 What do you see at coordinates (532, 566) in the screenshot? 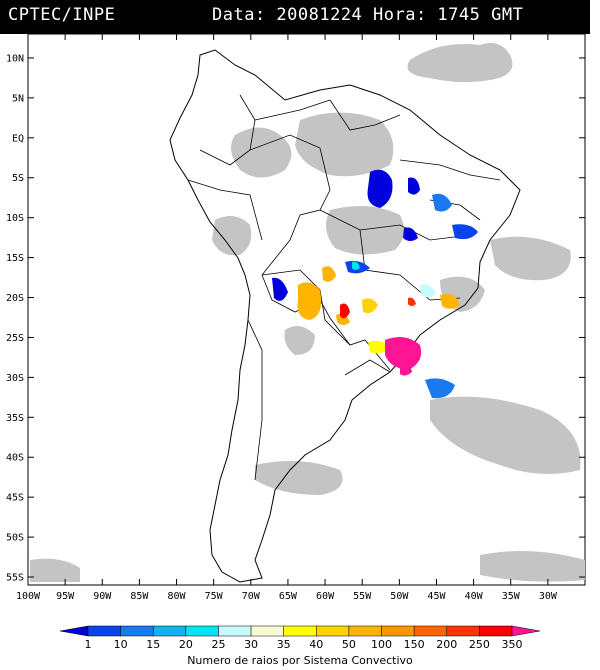
I see `cloud-south-east-far` at bounding box center [532, 566].